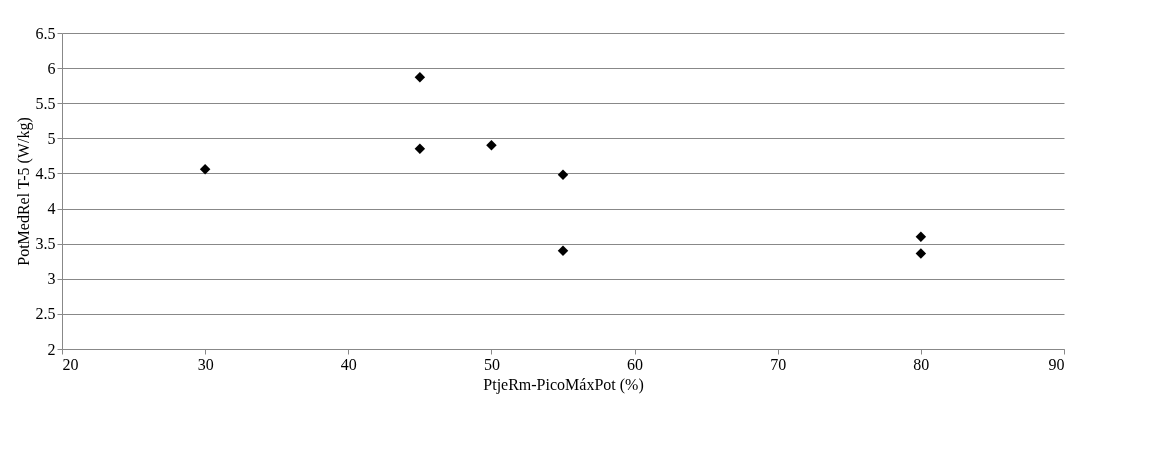 The height and width of the screenshot is (468, 1170). Describe the element at coordinates (51, 209) in the screenshot. I see `y-tick-label: 4` at that location.